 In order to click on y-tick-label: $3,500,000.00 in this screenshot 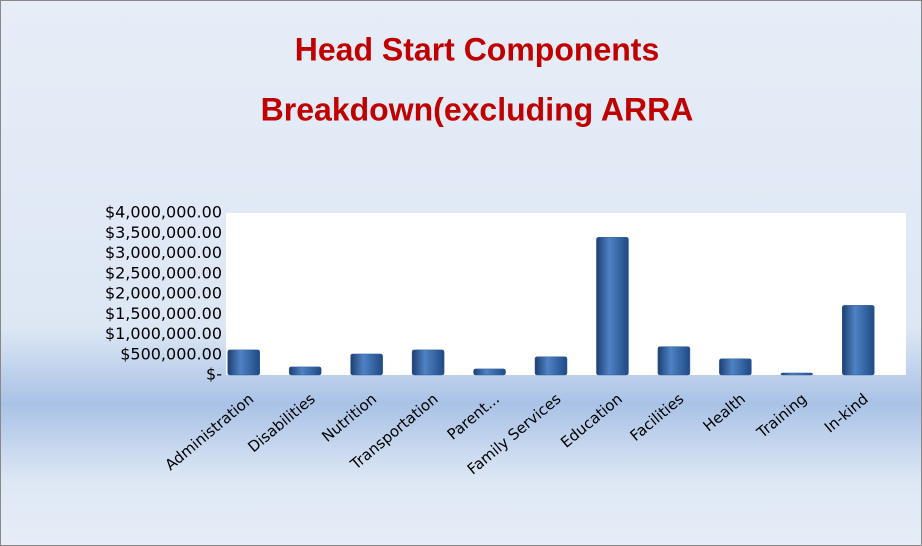, I will do `click(163, 232)`.